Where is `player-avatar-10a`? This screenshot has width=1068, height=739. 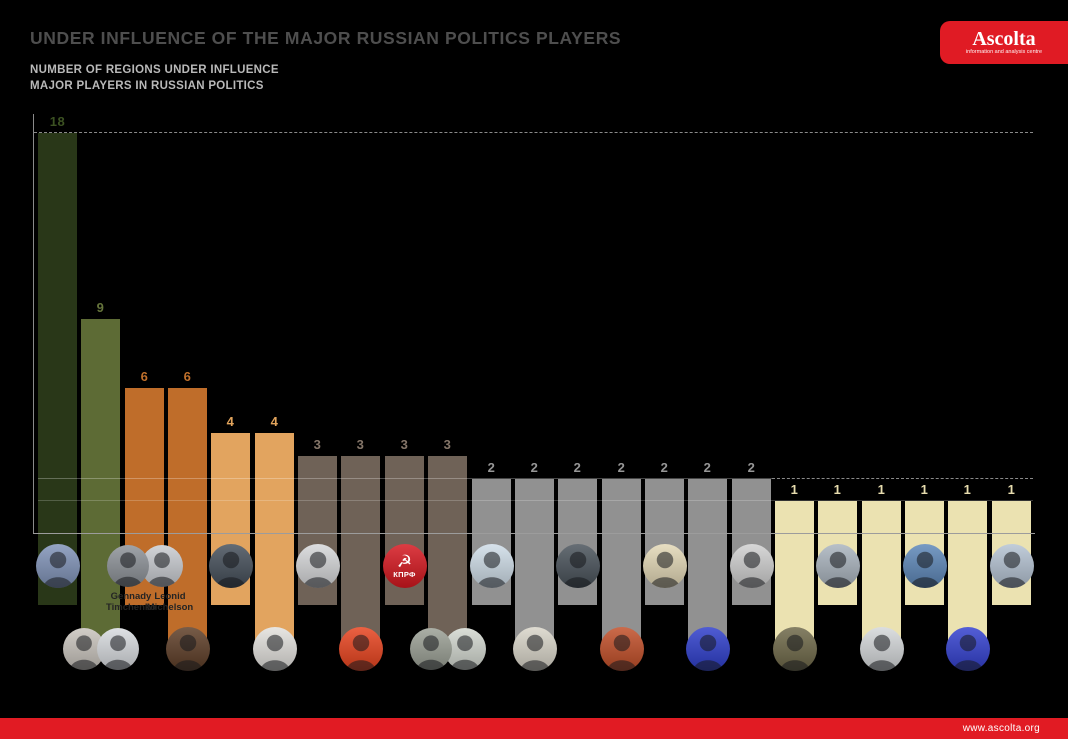 player-avatar-10a is located at coordinates (430, 649).